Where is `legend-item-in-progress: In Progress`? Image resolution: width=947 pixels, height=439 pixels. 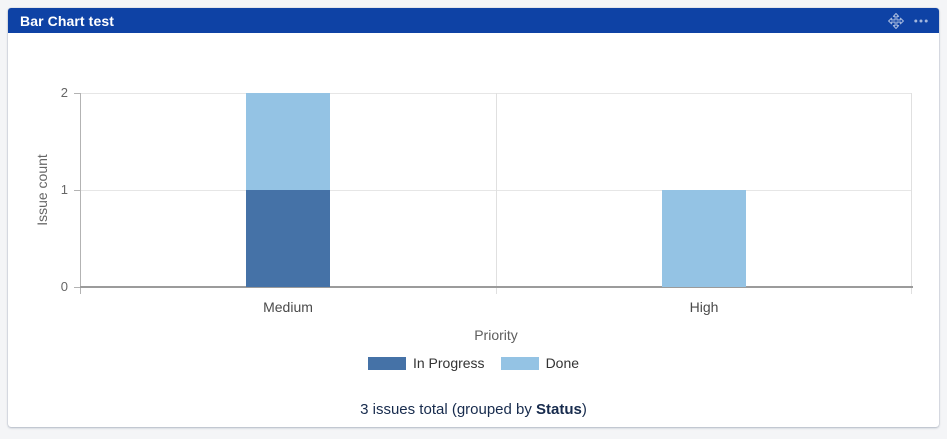
legend-item-in-progress: In Progress is located at coordinates (426, 363).